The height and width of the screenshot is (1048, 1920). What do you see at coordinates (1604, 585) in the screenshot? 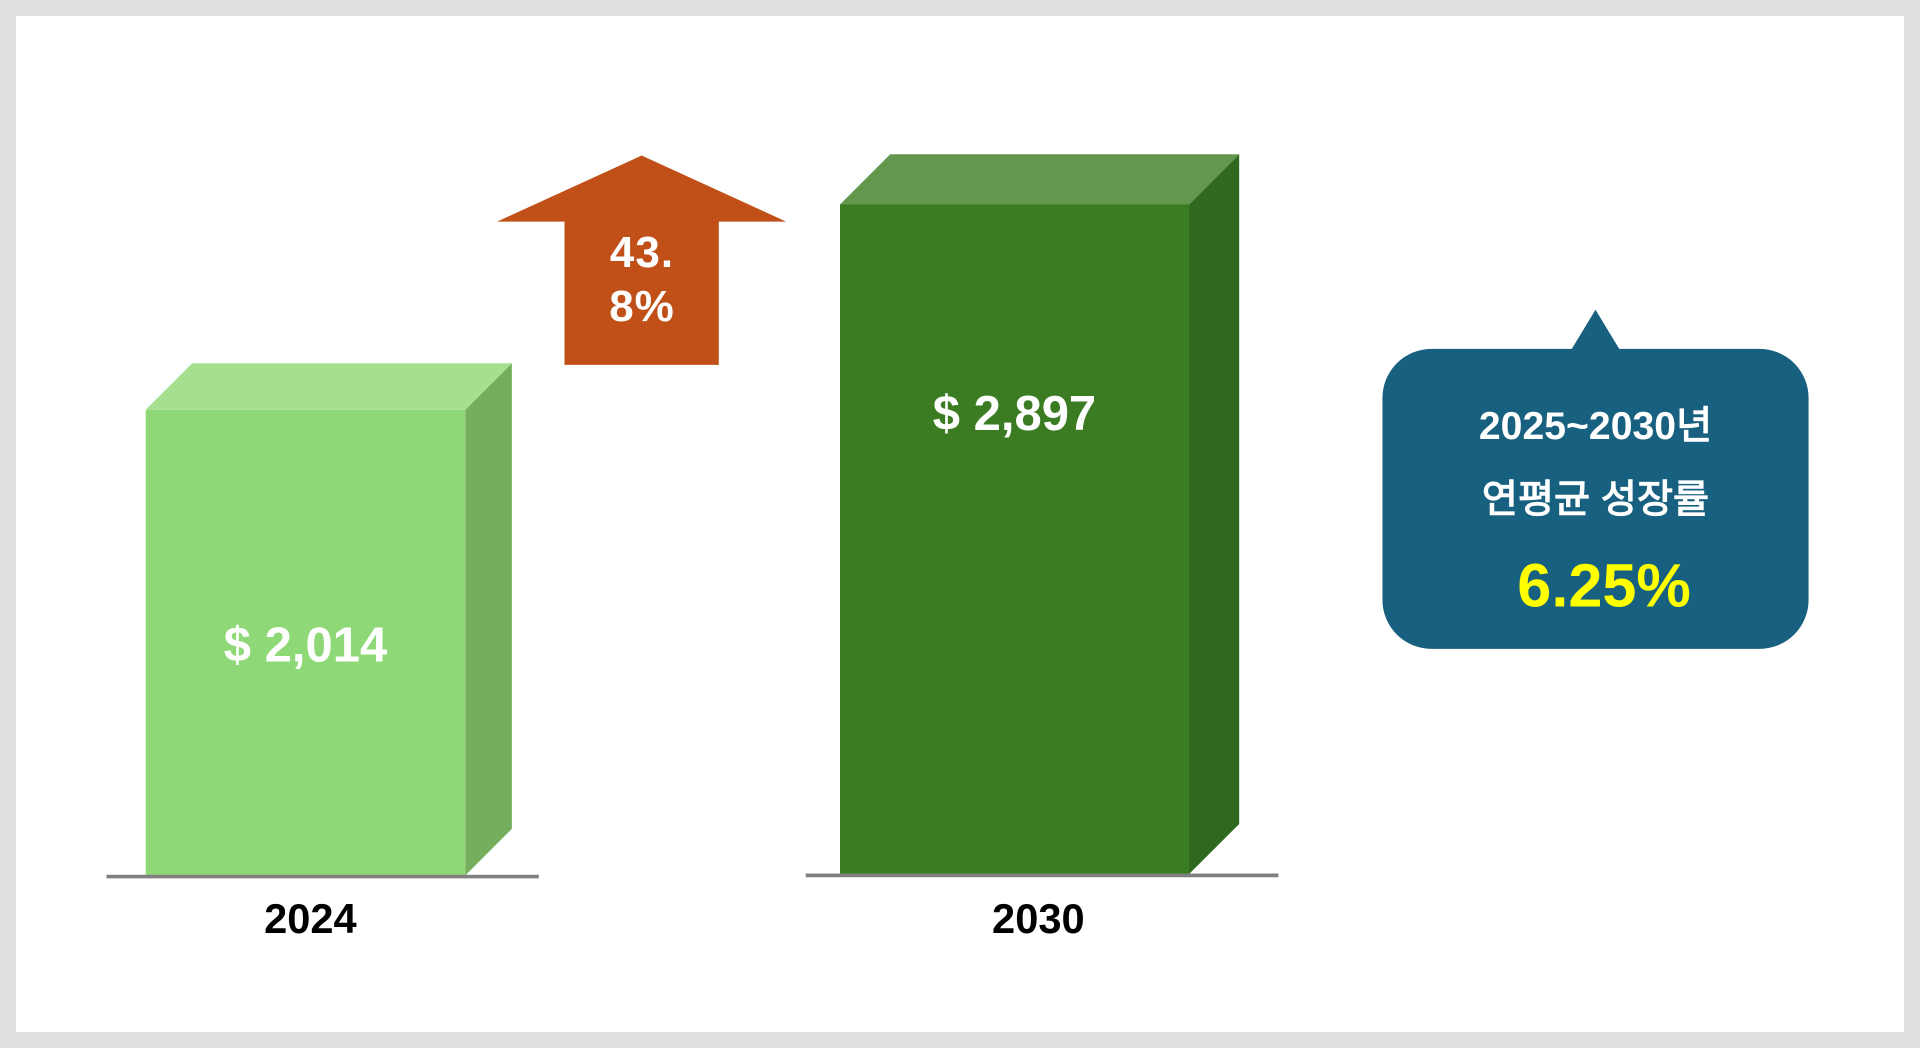
I see `callout-highlight: 6.25%` at bounding box center [1604, 585].